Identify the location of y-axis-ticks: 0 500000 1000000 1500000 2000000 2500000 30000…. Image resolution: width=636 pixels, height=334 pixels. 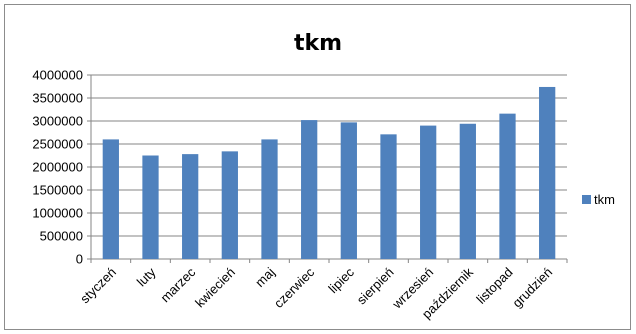
(61, 167).